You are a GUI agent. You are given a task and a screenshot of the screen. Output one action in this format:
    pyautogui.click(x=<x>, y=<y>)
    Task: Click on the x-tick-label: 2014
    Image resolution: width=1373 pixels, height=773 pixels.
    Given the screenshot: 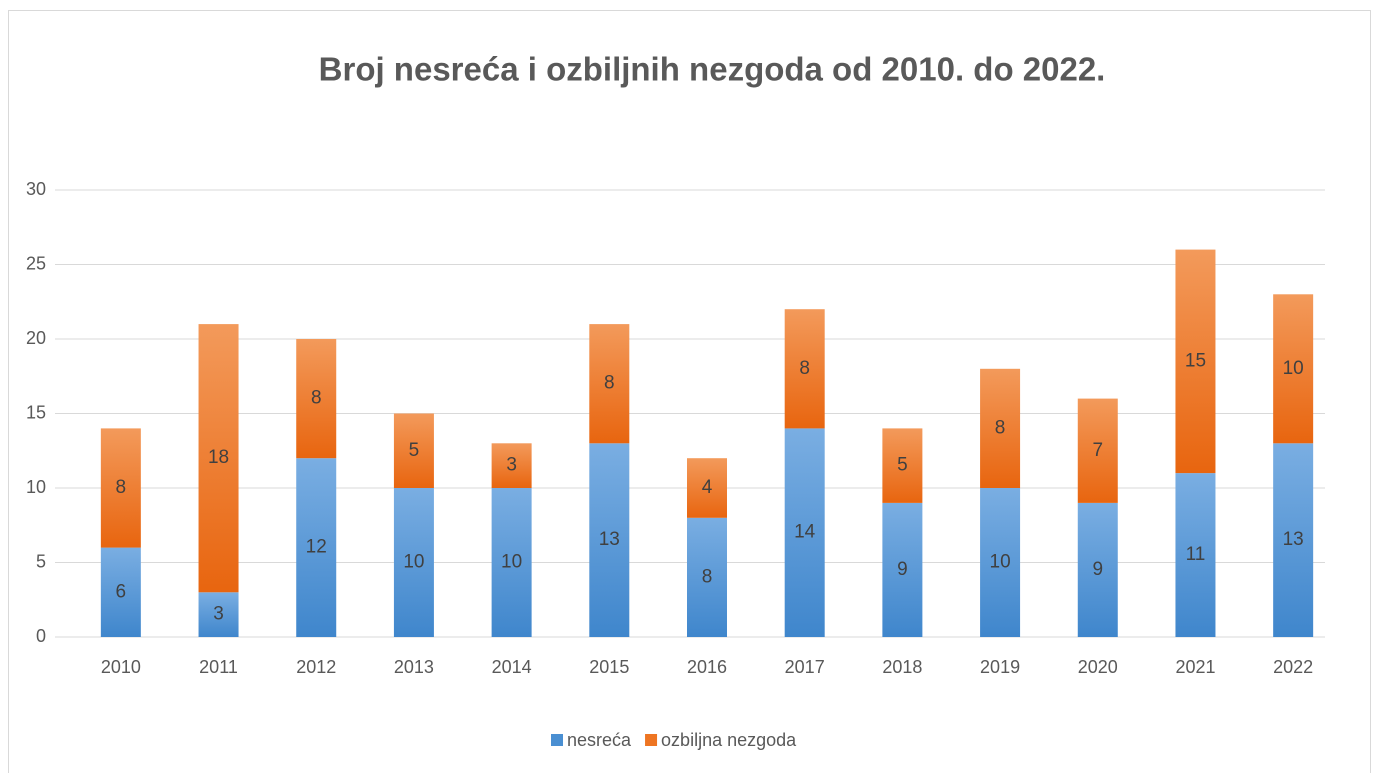 What is the action you would take?
    pyautogui.click(x=512, y=667)
    